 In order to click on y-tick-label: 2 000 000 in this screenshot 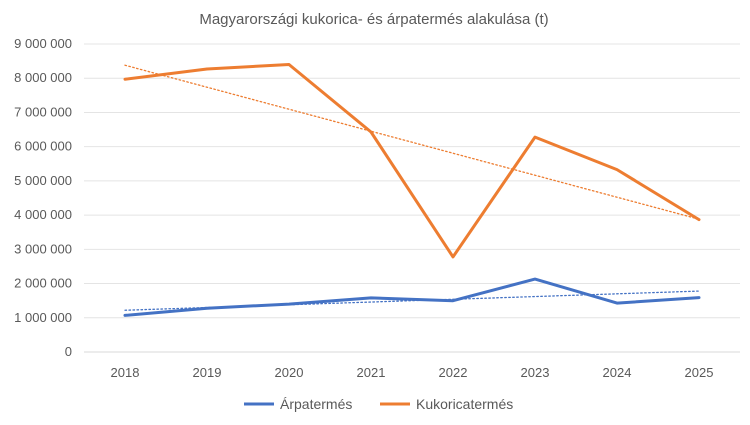, I will do `click(43, 283)`.